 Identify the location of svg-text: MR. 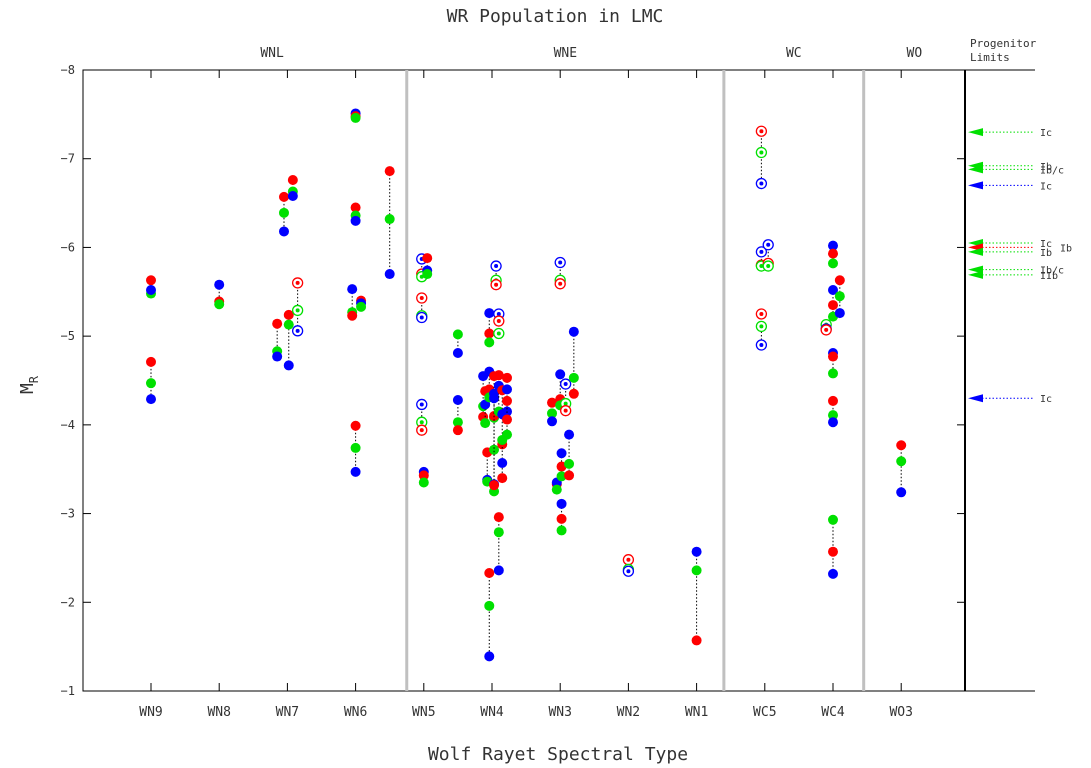
(29, 384).